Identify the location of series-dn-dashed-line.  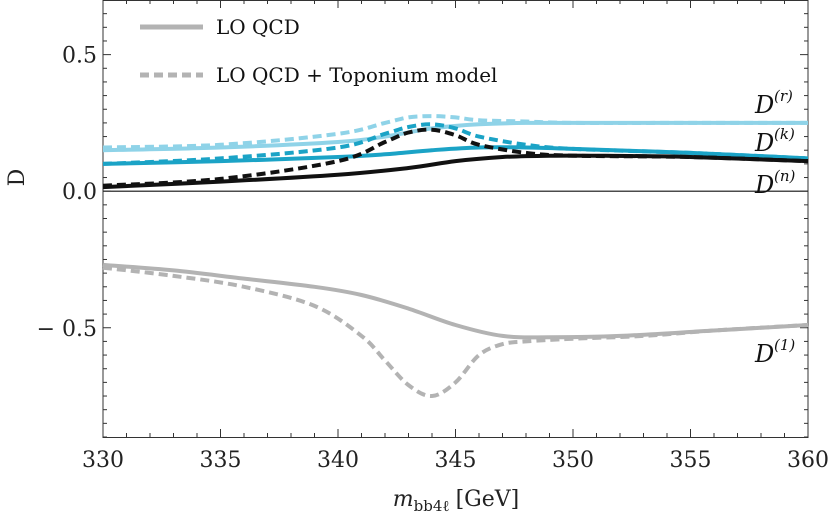
(455, 157).